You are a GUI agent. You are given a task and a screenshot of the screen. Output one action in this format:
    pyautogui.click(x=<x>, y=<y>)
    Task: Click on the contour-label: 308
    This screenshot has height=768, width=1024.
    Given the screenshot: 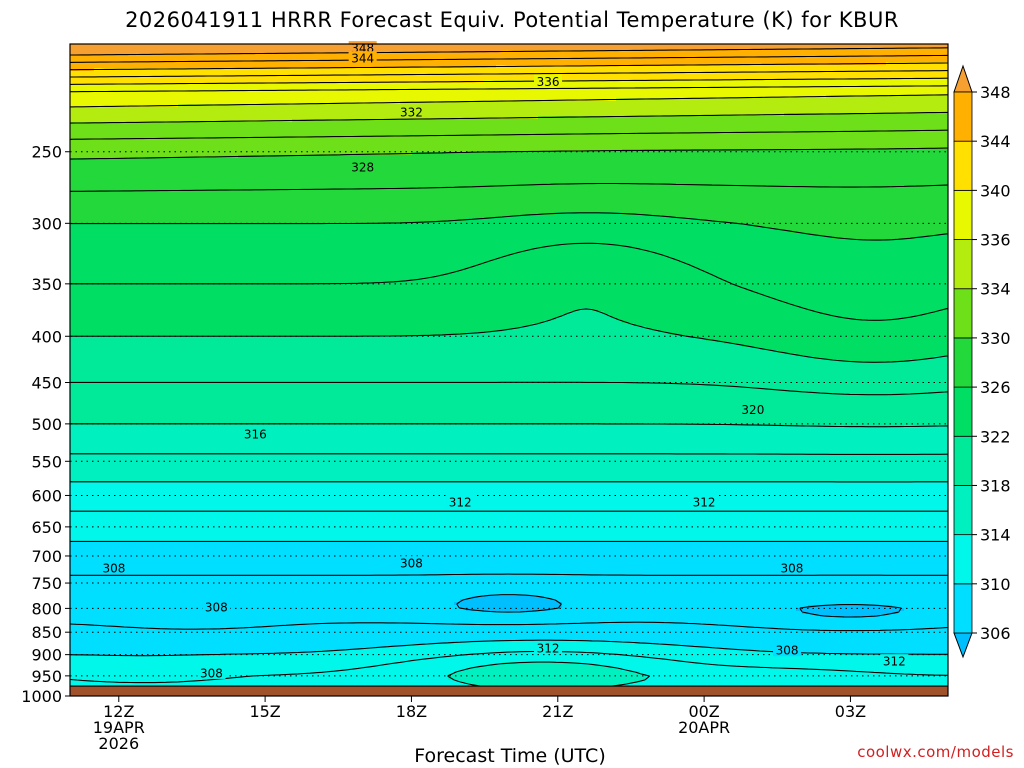 What is the action you would take?
    pyautogui.click(x=113, y=568)
    